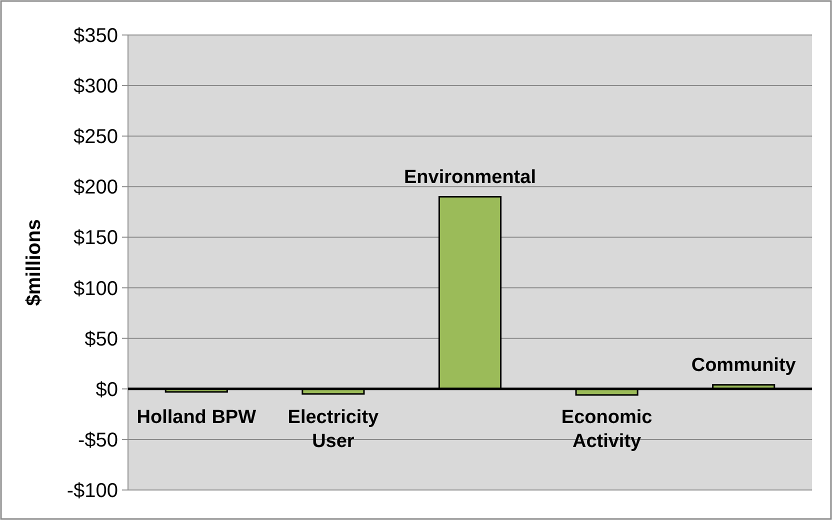 The height and width of the screenshot is (520, 832). What do you see at coordinates (92, 491) in the screenshot?
I see `y-tick-label: -$100` at bounding box center [92, 491].